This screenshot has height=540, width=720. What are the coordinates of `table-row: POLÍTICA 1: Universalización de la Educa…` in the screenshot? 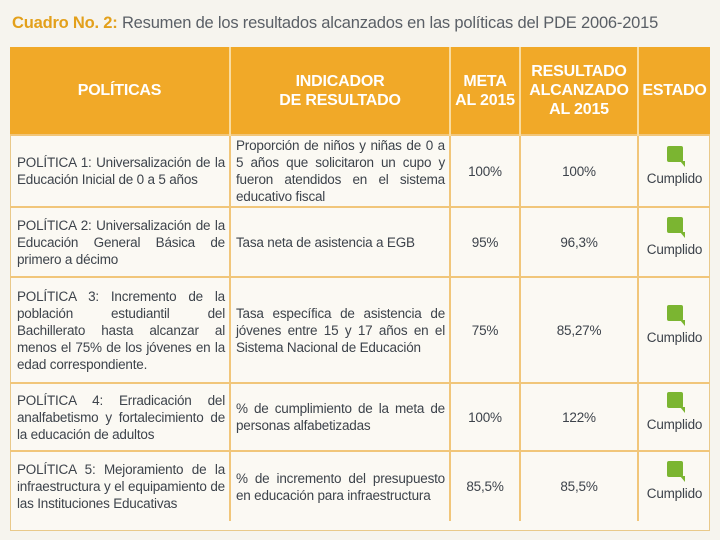 It's located at (360, 170).